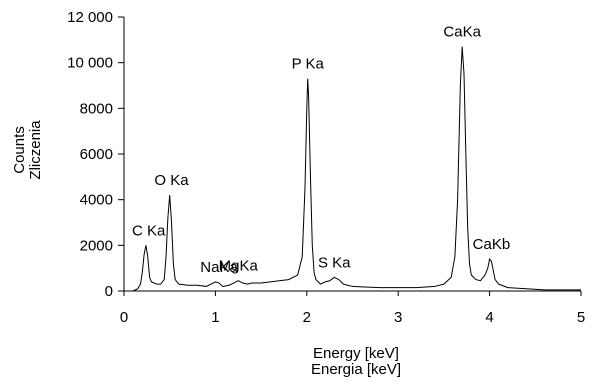 The width and height of the screenshot is (594, 382). What do you see at coordinates (124, 317) in the screenshot?
I see `x-tick-label: 0` at bounding box center [124, 317].